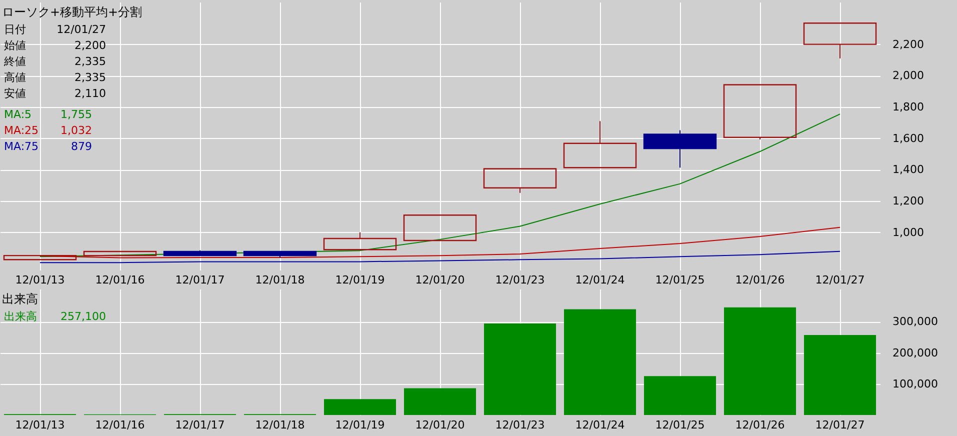  What do you see at coordinates (81, 146) in the screenshot?
I see `annotation: 879` at bounding box center [81, 146].